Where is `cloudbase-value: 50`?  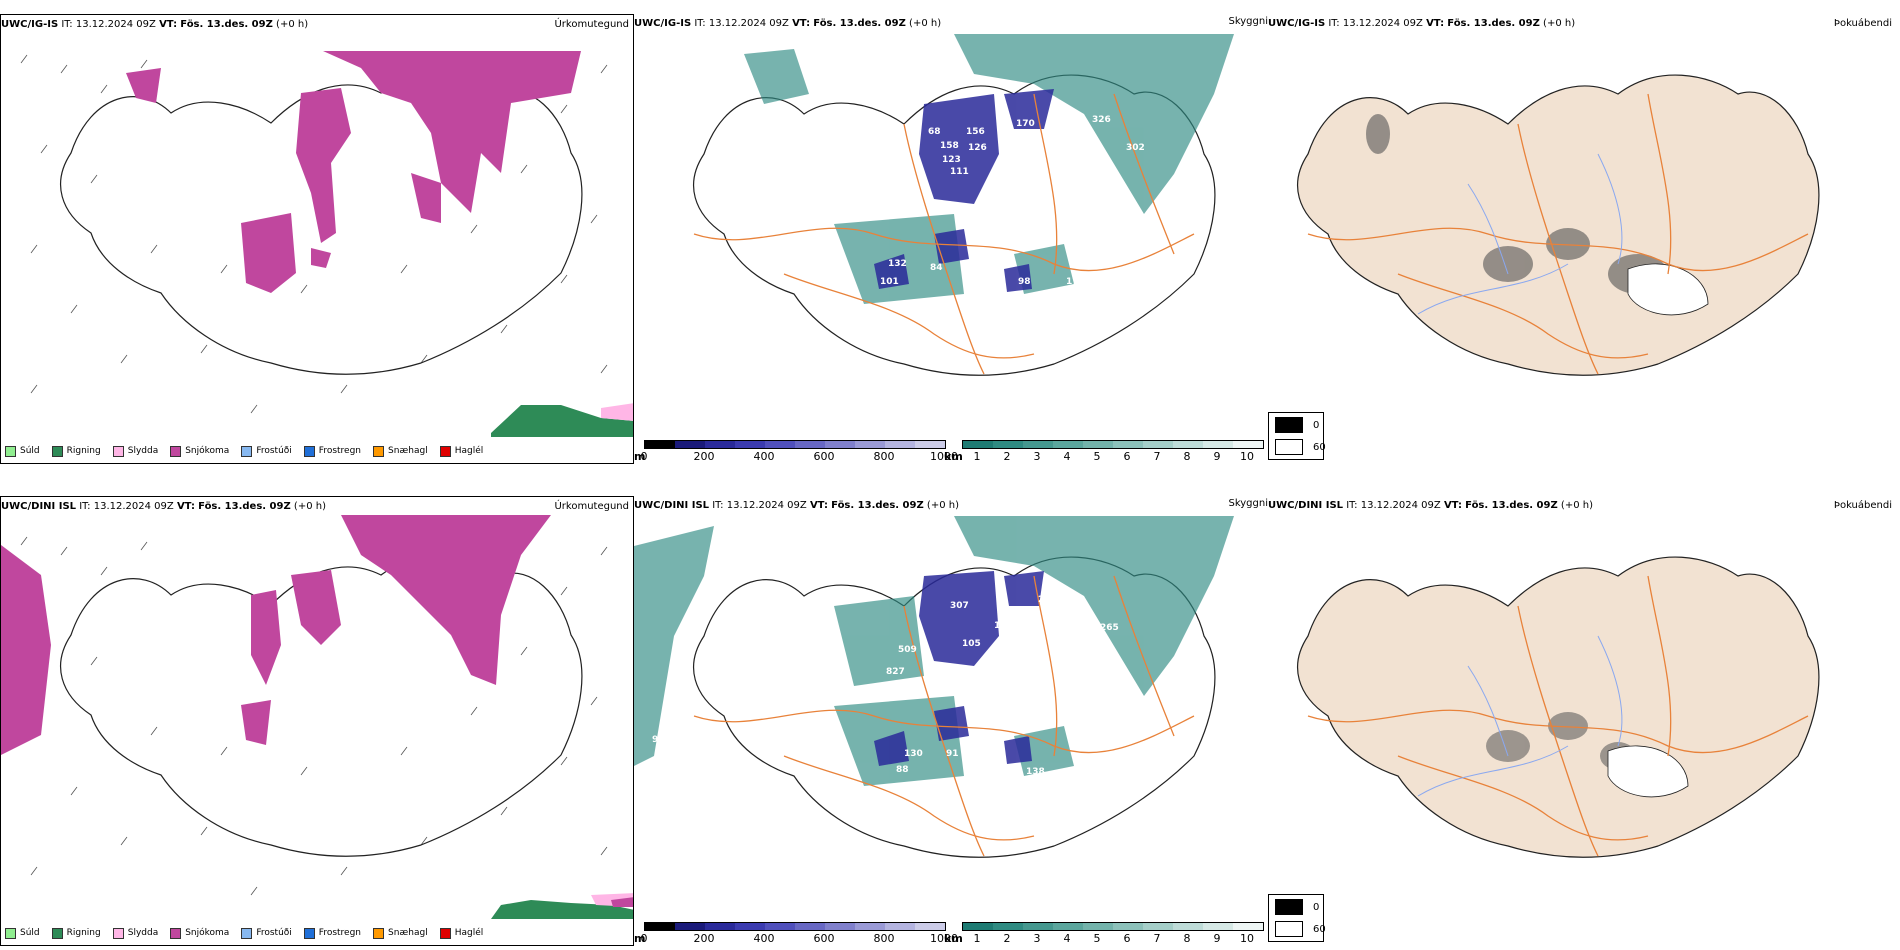 cloudbase-value: 50 is located at coordinates (960, 674).